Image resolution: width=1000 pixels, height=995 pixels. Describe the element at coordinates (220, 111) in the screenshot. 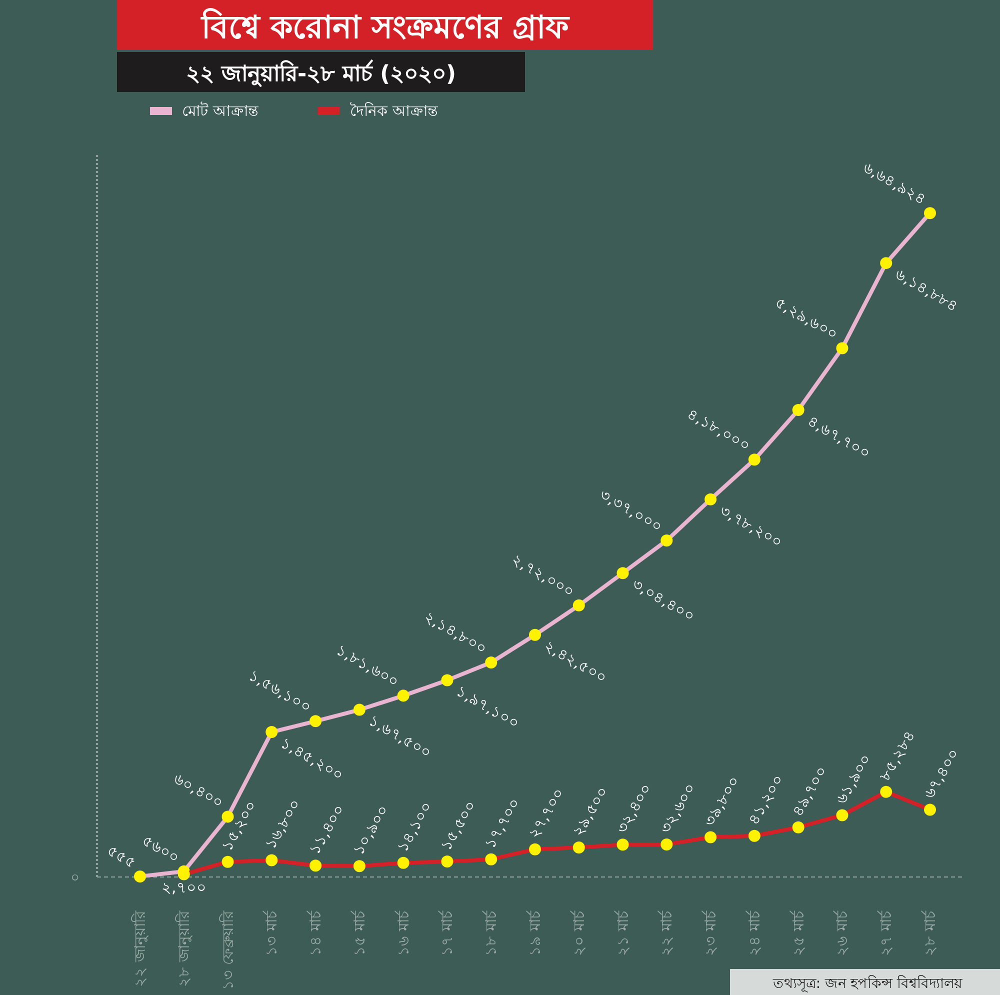

I see `legend-label: মোট আক্রান্ত` at that location.